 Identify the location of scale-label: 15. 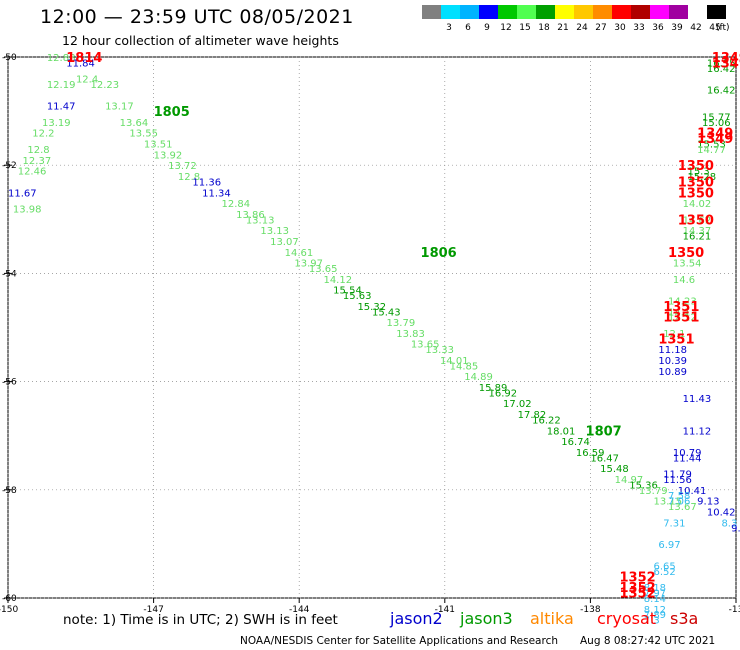
(525, 28).